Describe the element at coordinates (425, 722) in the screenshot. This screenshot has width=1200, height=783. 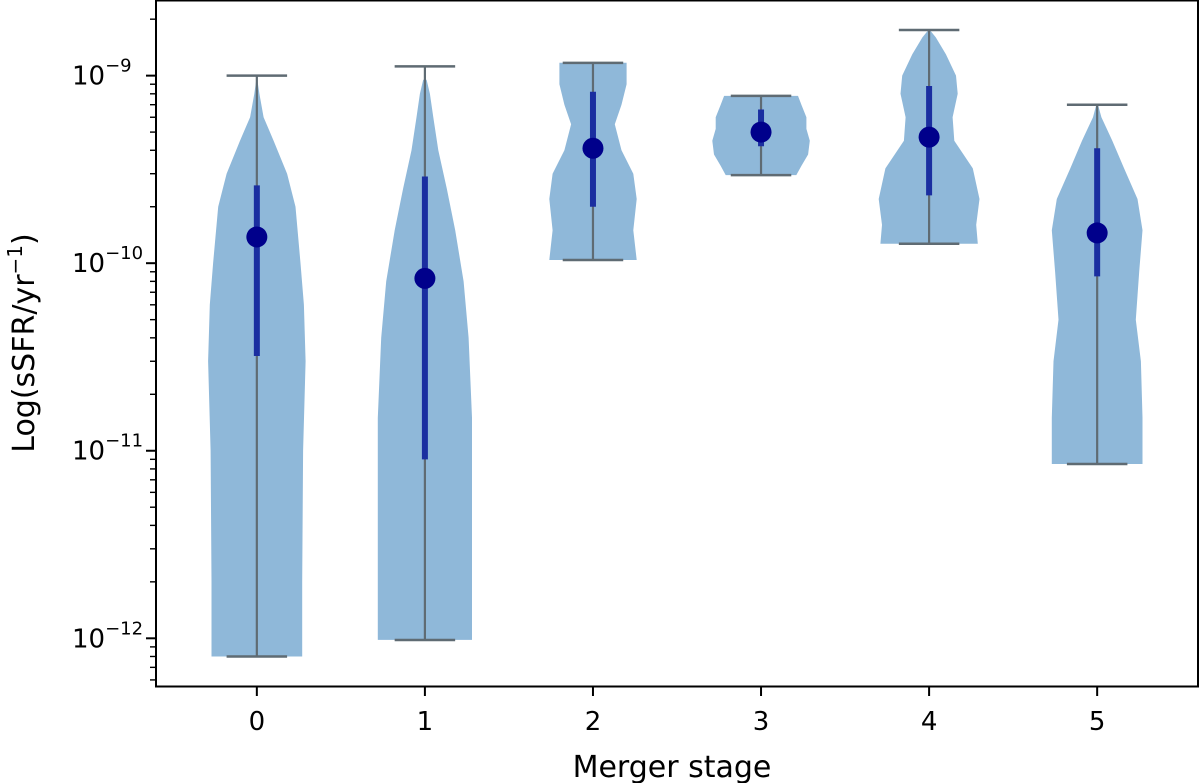
I see `x-tick-label: 1` at that location.